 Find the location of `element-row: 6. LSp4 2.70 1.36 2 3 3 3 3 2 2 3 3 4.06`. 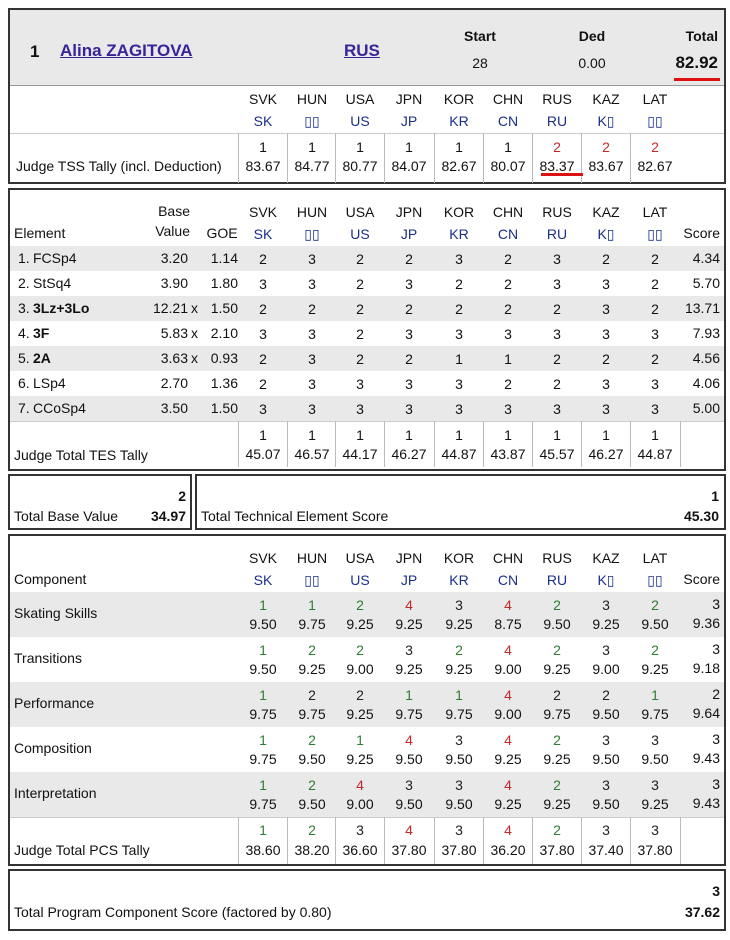

element-row: 6. LSp4 2.70 1.36 2 3 3 3 3 2 2 3 3 4.06 is located at coordinates (367, 383).